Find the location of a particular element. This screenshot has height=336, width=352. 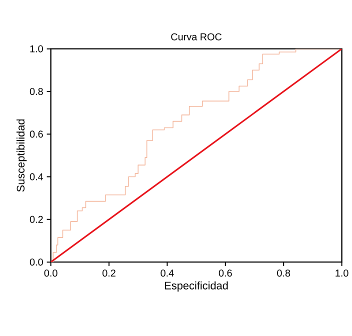

x-tick-label: 0.8 is located at coordinates (283, 273).